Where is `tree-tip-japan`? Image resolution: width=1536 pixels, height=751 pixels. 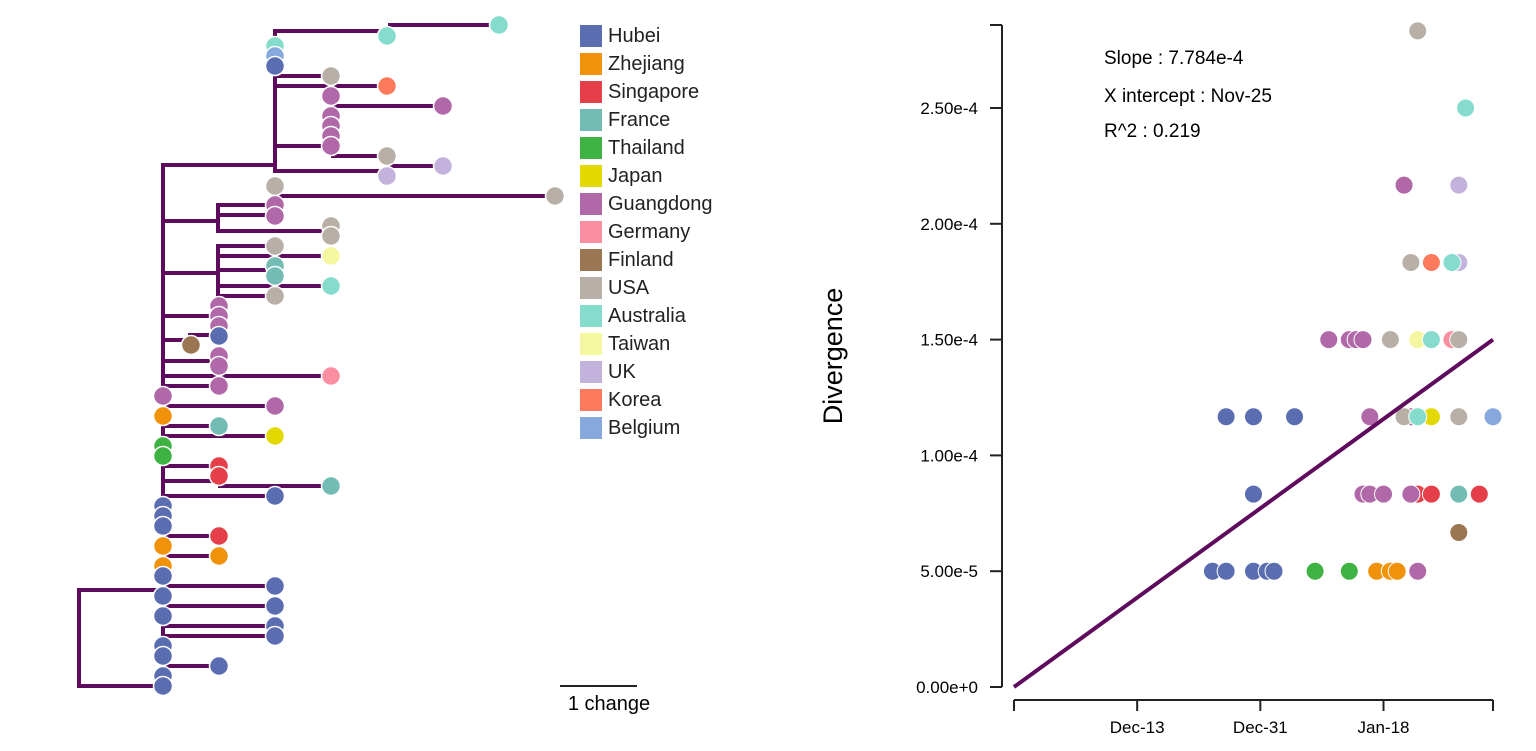
tree-tip-japan is located at coordinates (275, 436).